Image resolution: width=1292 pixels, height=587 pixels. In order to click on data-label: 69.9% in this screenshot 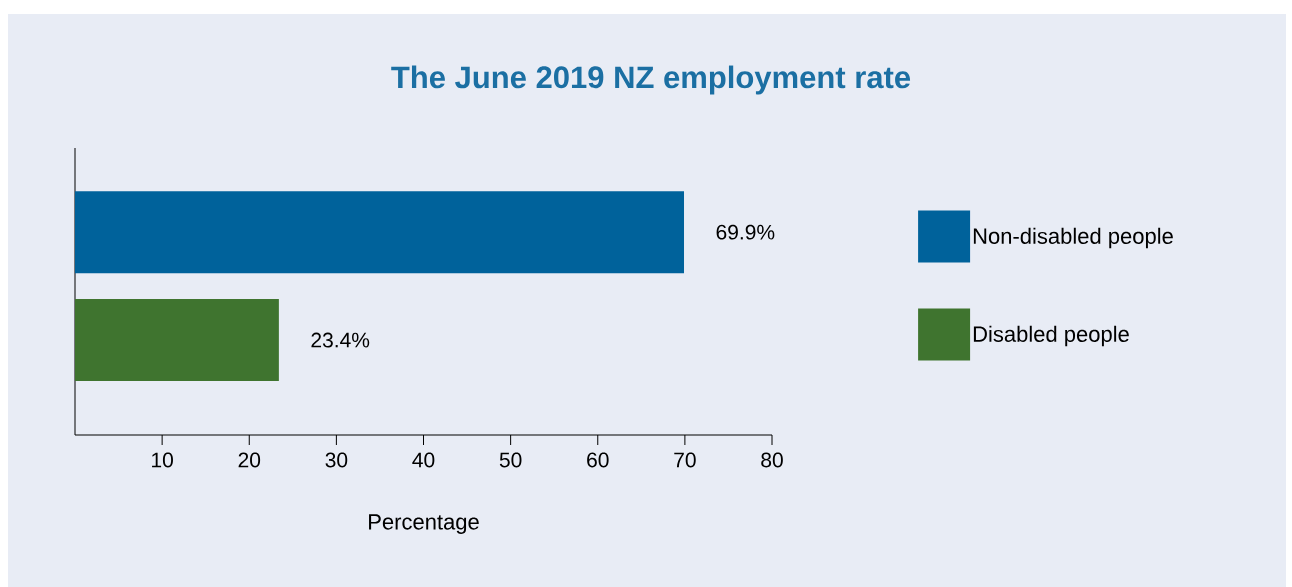, I will do `click(745, 232)`.